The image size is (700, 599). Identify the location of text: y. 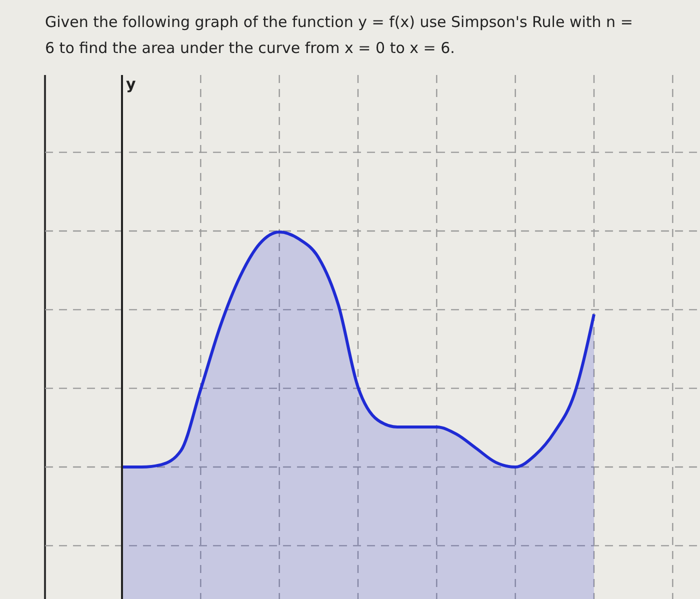
(131, 84).